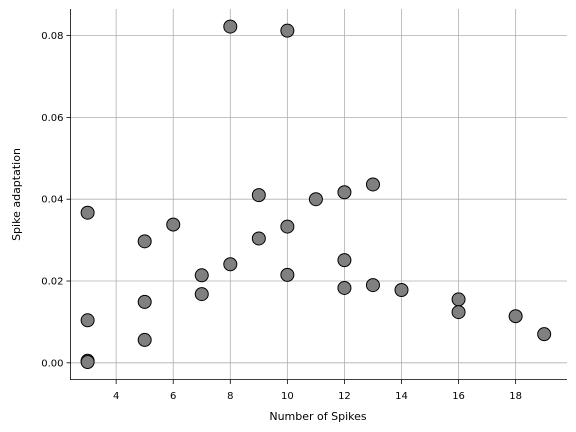 The height and width of the screenshot is (432, 576). Describe the element at coordinates (16, 194) in the screenshot. I see `y-axis-label: Spike adaptation` at that location.